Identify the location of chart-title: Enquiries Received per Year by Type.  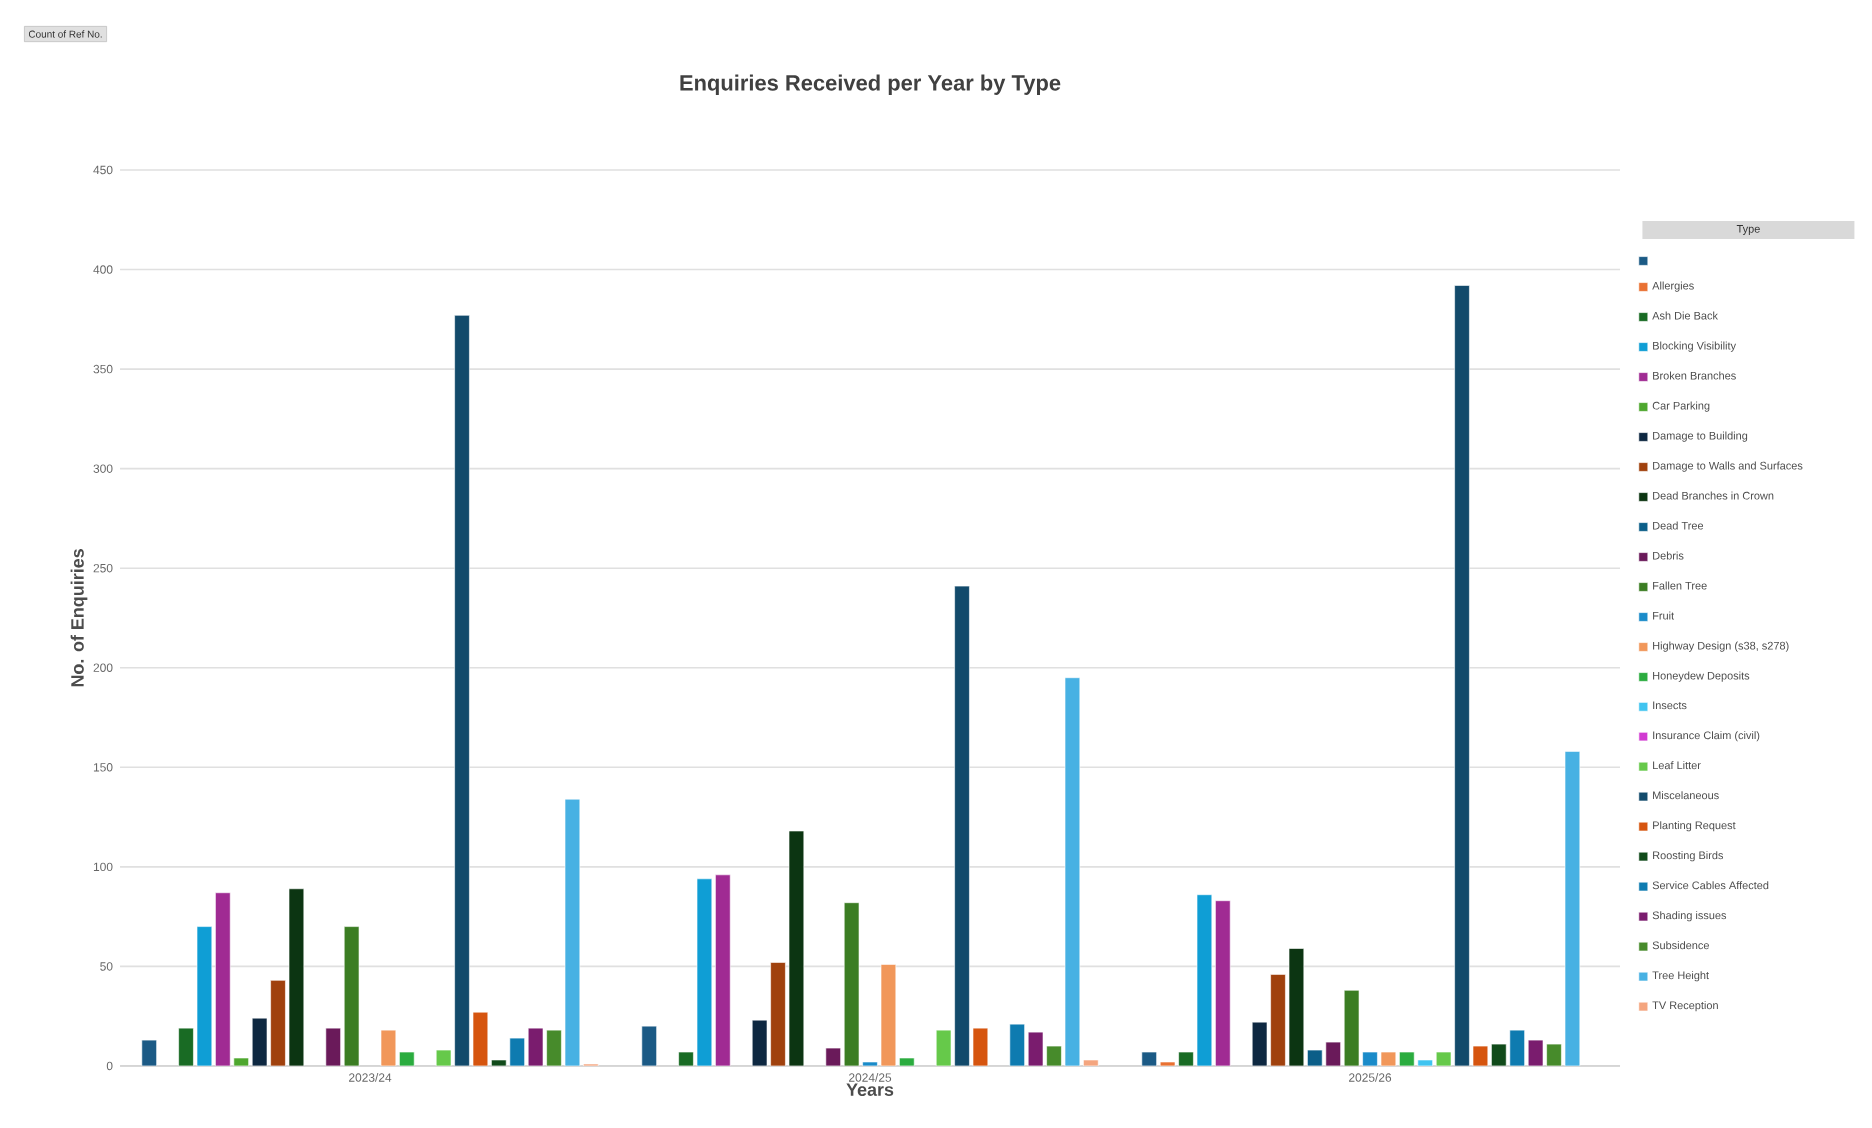
(870, 84).